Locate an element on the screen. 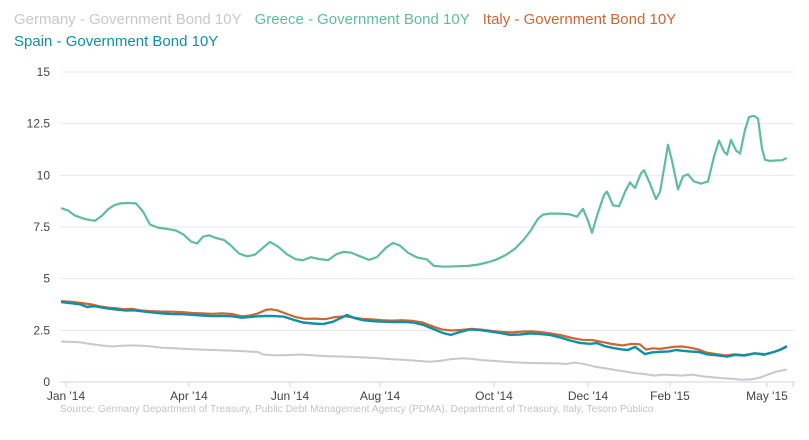 Image resolution: width=809 pixels, height=440 pixels. series-line-germany is located at coordinates (424, 360).